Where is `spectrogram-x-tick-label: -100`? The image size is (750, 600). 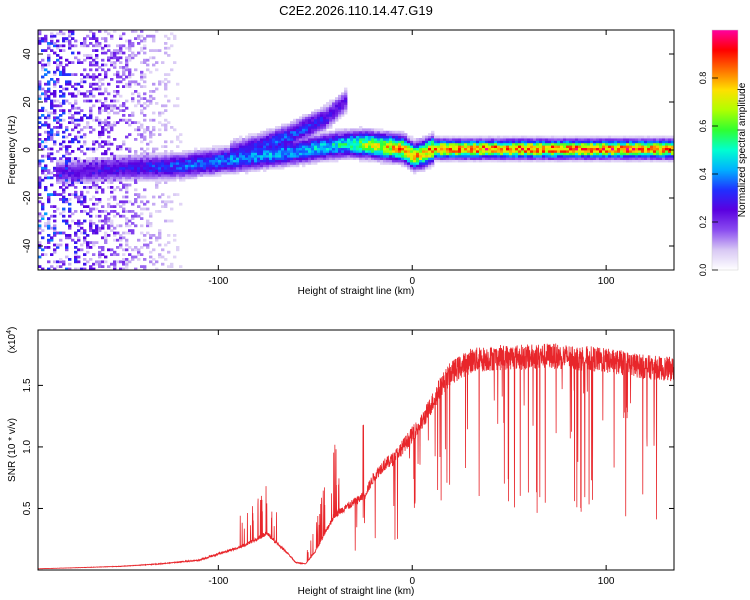 spectrogram-x-tick-label: -100 is located at coordinates (218, 281).